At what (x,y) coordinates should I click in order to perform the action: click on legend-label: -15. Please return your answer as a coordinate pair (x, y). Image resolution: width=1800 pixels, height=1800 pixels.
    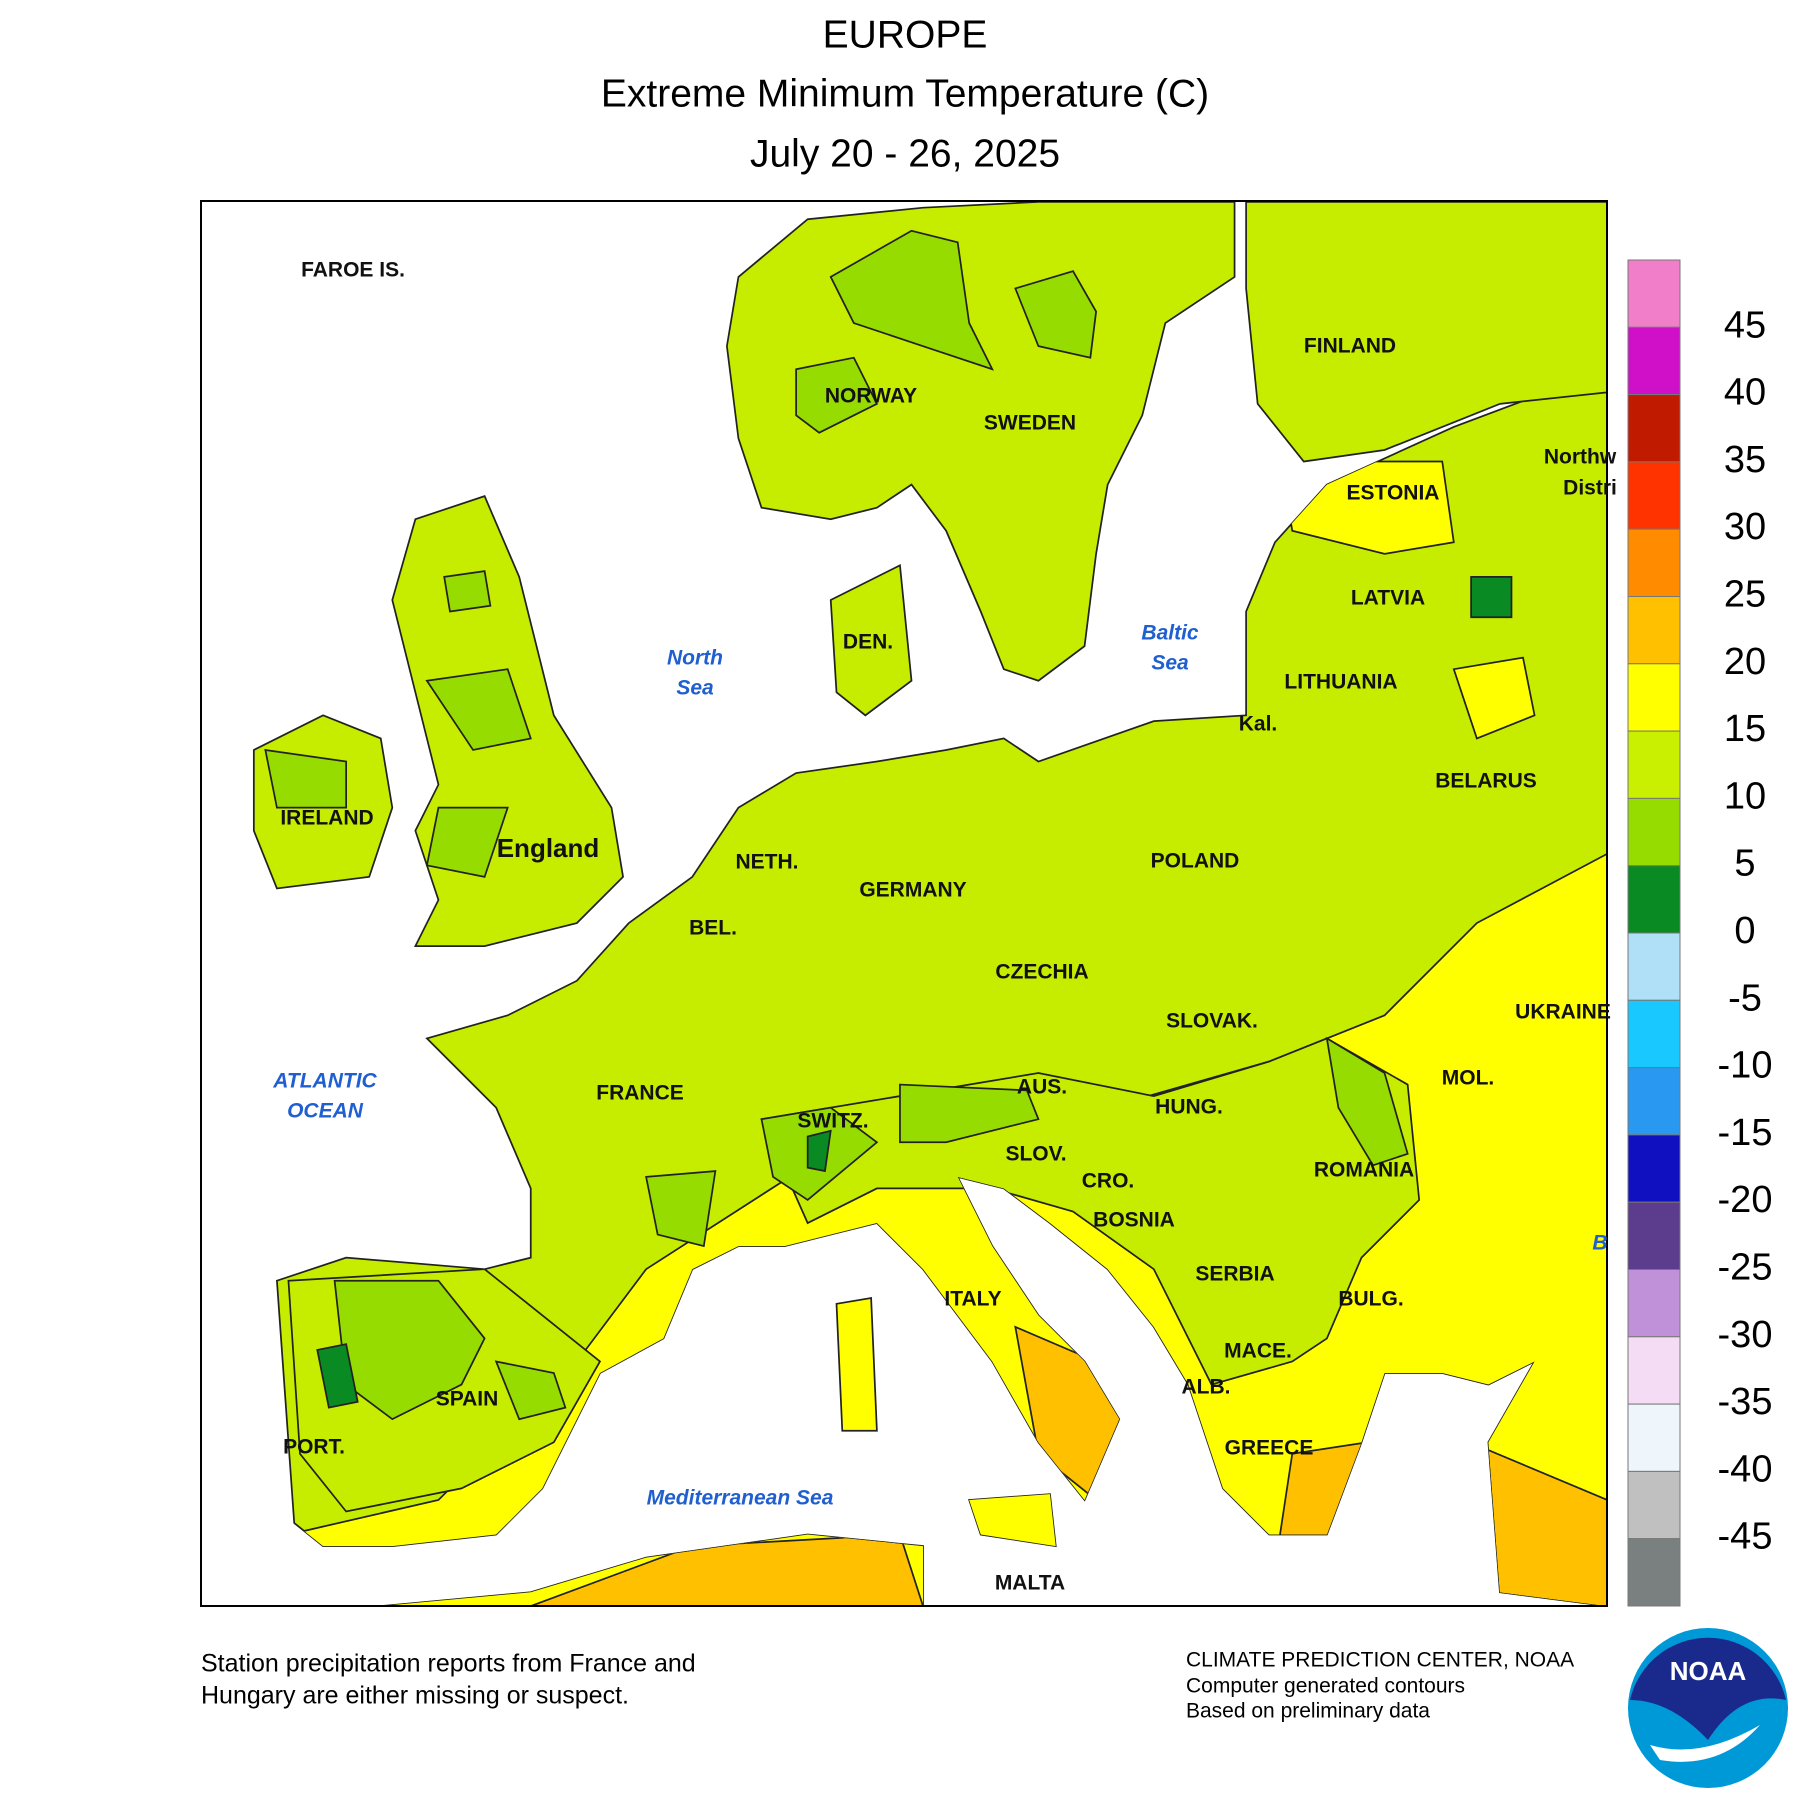
    Looking at the image, I should click on (1745, 1133).